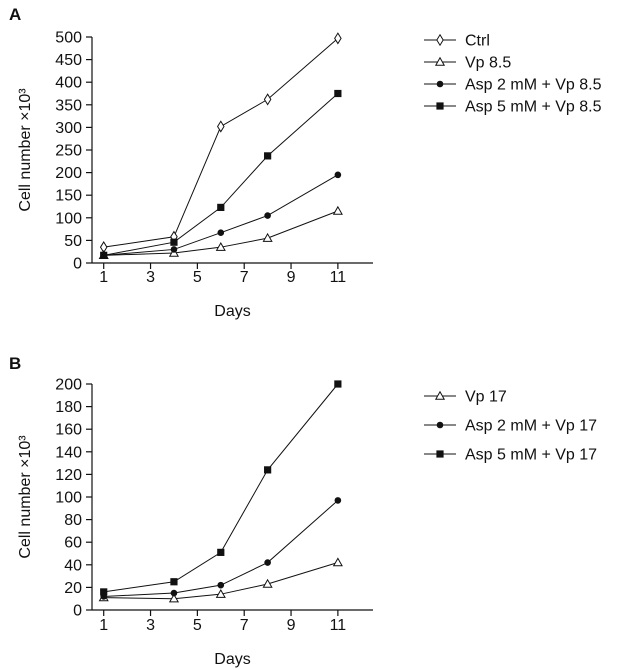  Describe the element at coordinates (477, 41) in the screenshot. I see `legend-label: Ctrl` at that location.